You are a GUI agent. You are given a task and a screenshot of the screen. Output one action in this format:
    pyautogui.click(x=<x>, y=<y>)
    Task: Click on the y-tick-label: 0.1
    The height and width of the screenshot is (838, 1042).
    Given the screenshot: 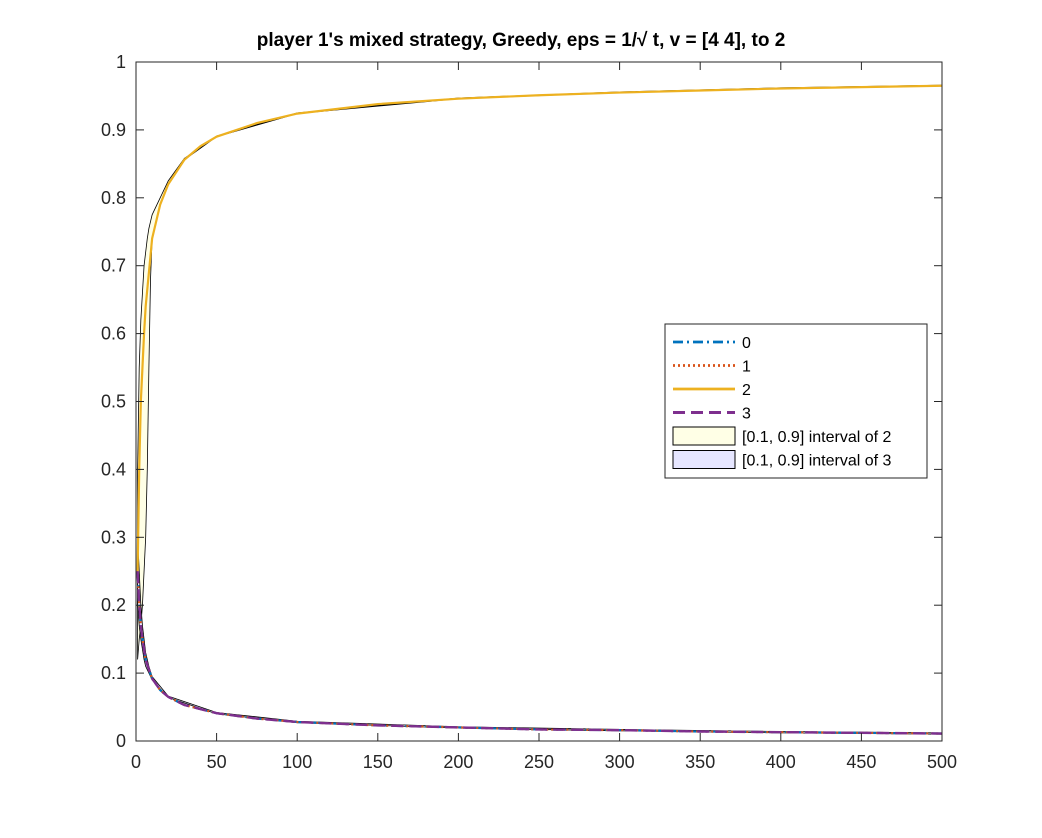 What is the action you would take?
    pyautogui.click(x=113, y=673)
    